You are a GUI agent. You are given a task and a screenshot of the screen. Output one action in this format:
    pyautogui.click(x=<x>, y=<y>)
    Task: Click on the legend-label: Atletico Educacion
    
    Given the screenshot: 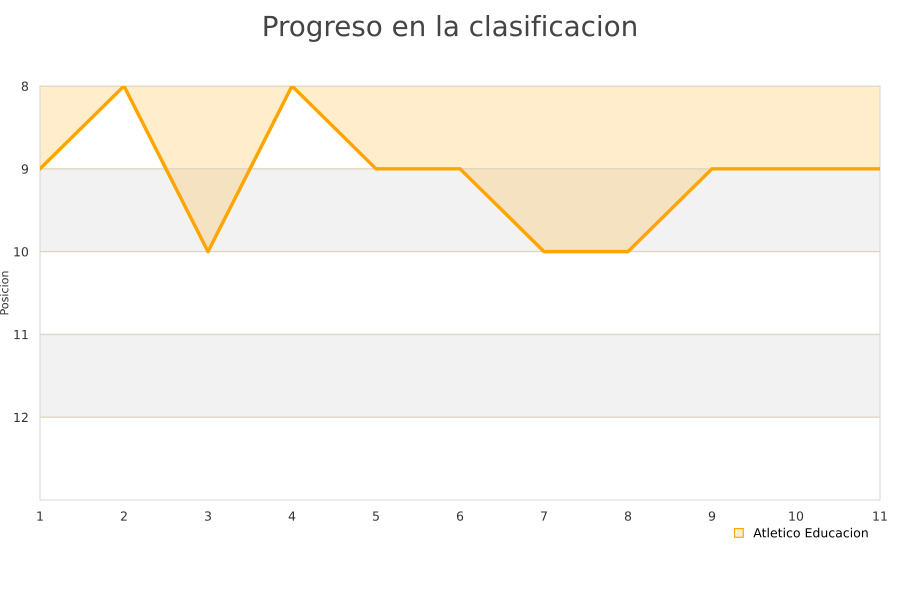 What is the action you would take?
    pyautogui.click(x=810, y=533)
    